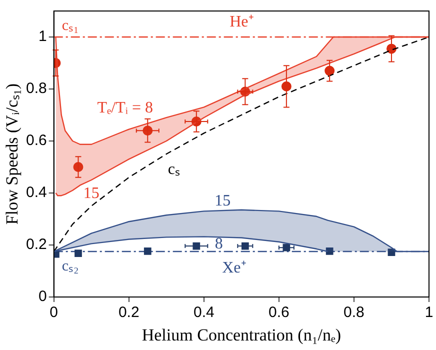 Image resolution: width=436 pixels, height=350 pixels. I want to click on annotation: He⁺, so click(242, 22).